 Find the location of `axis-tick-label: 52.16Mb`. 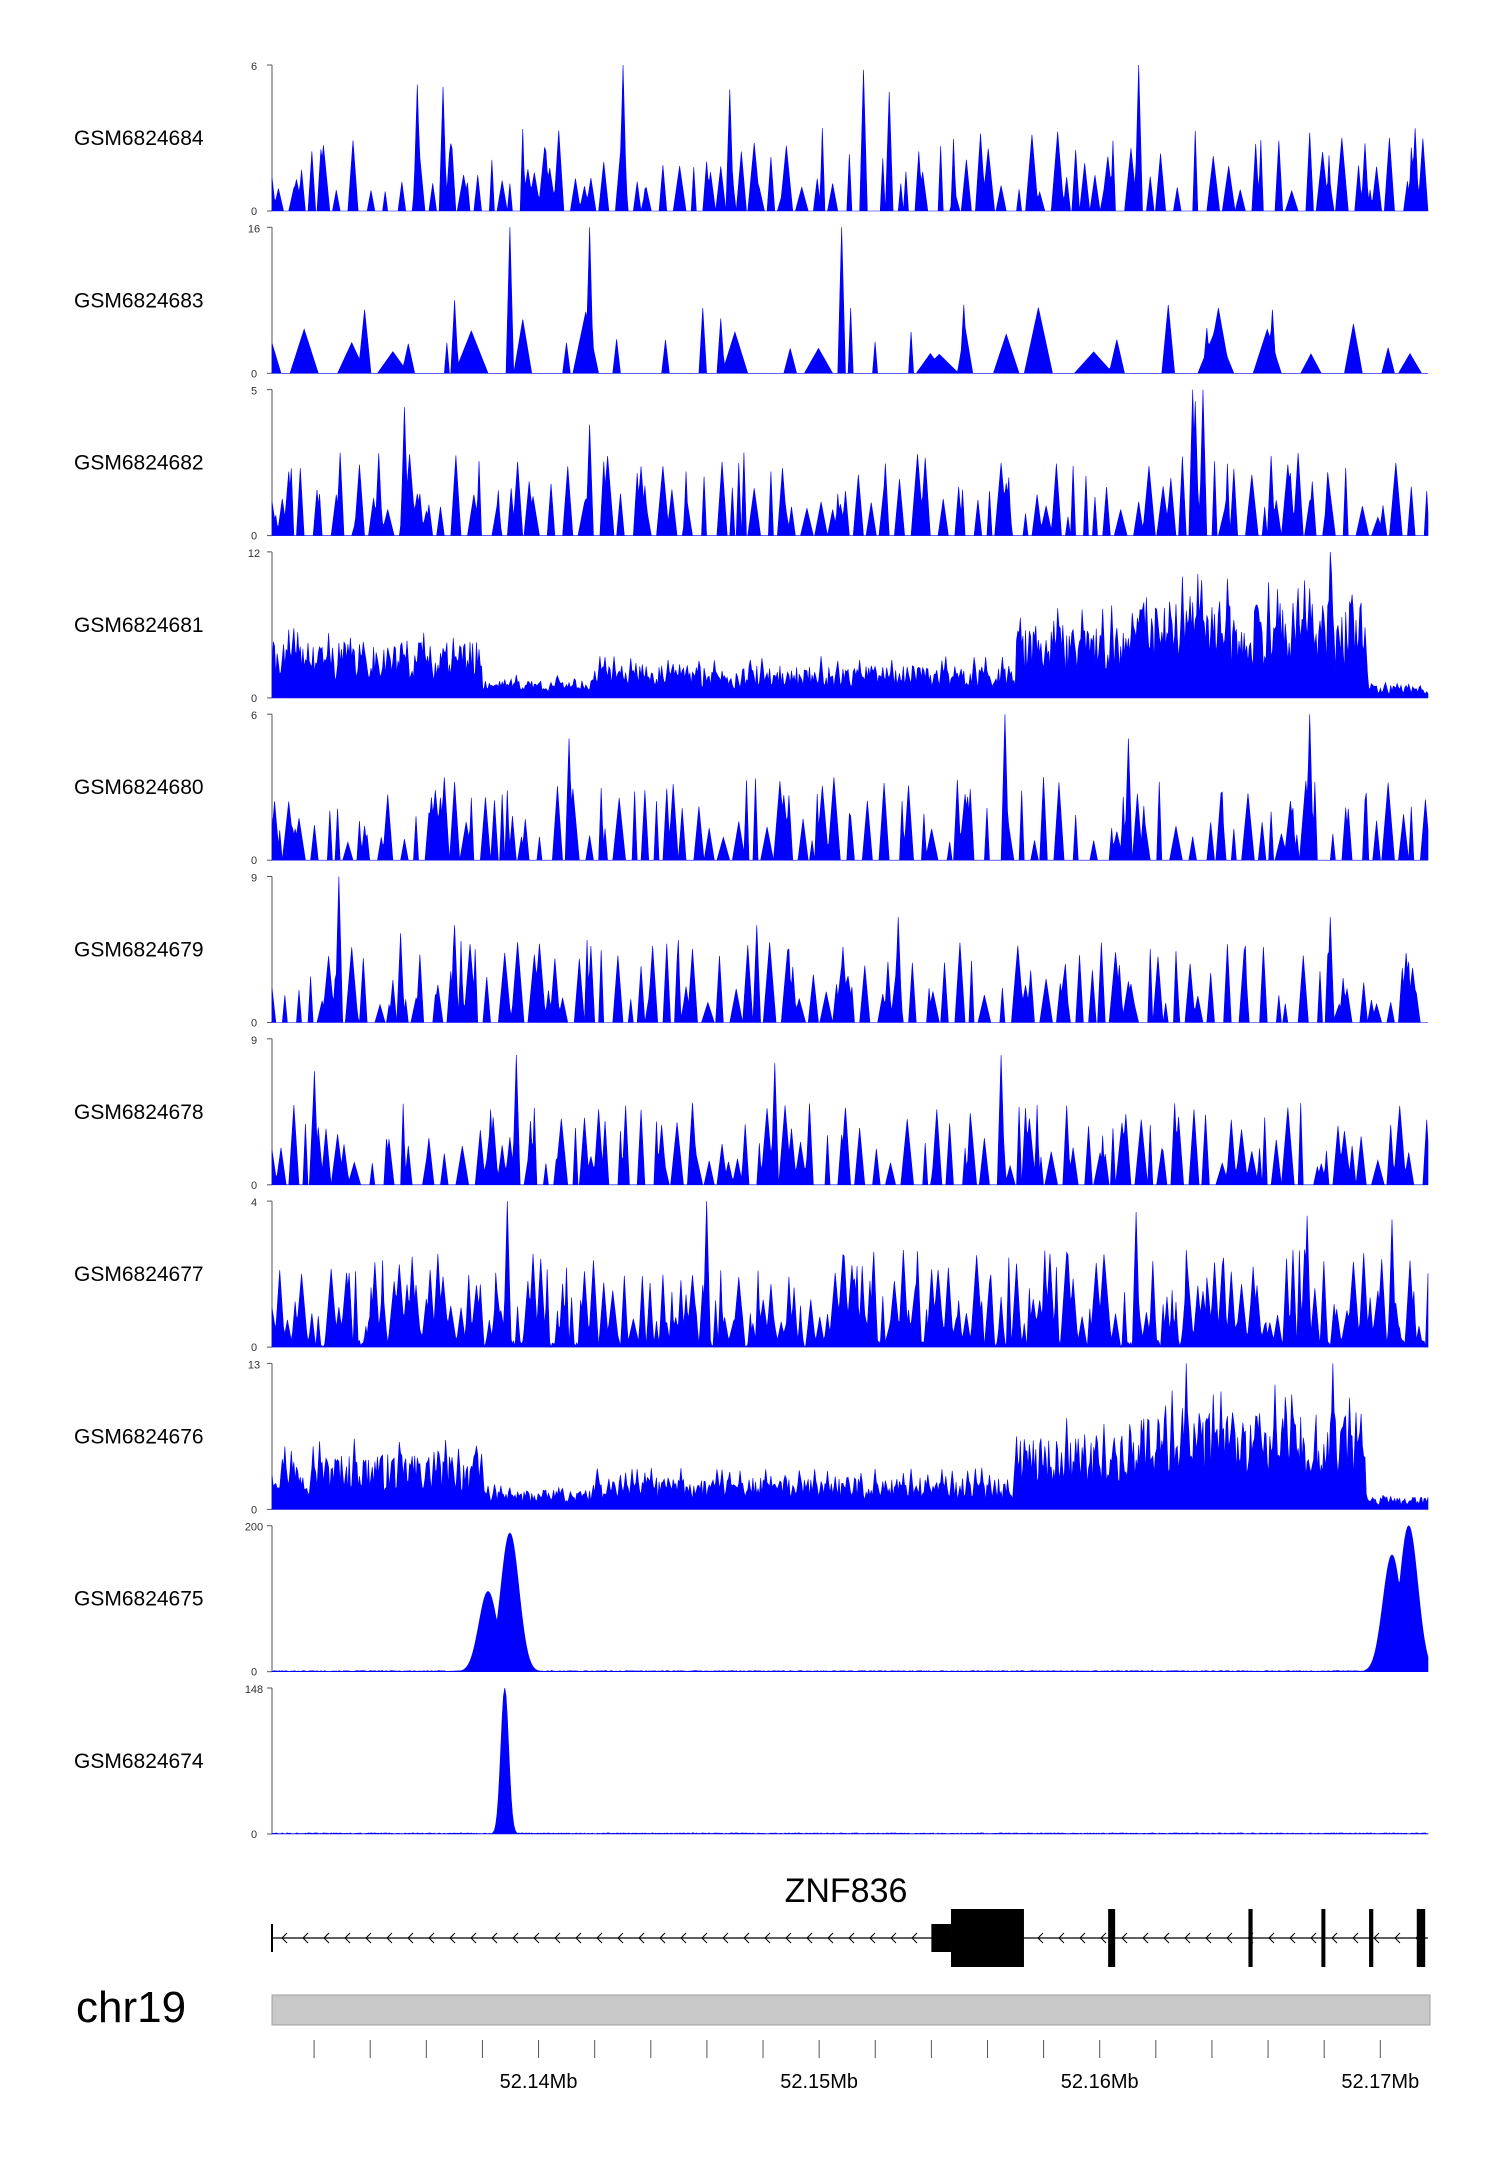

axis-tick-label: 52.16Mb is located at coordinates (1100, 2082).